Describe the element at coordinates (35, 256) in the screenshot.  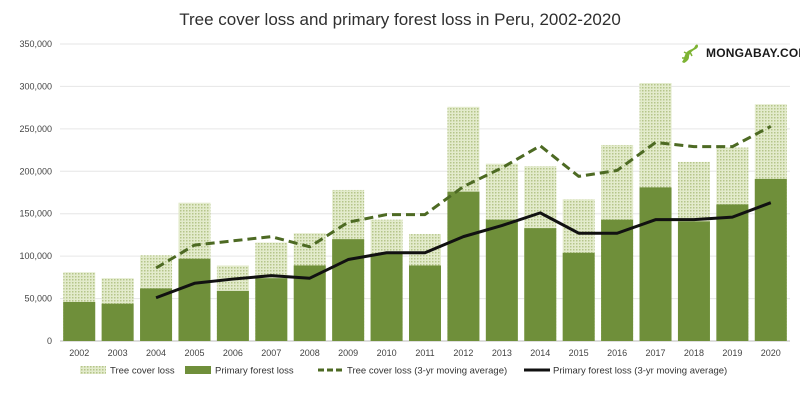
I see `y-tick-label: 100,000` at that location.